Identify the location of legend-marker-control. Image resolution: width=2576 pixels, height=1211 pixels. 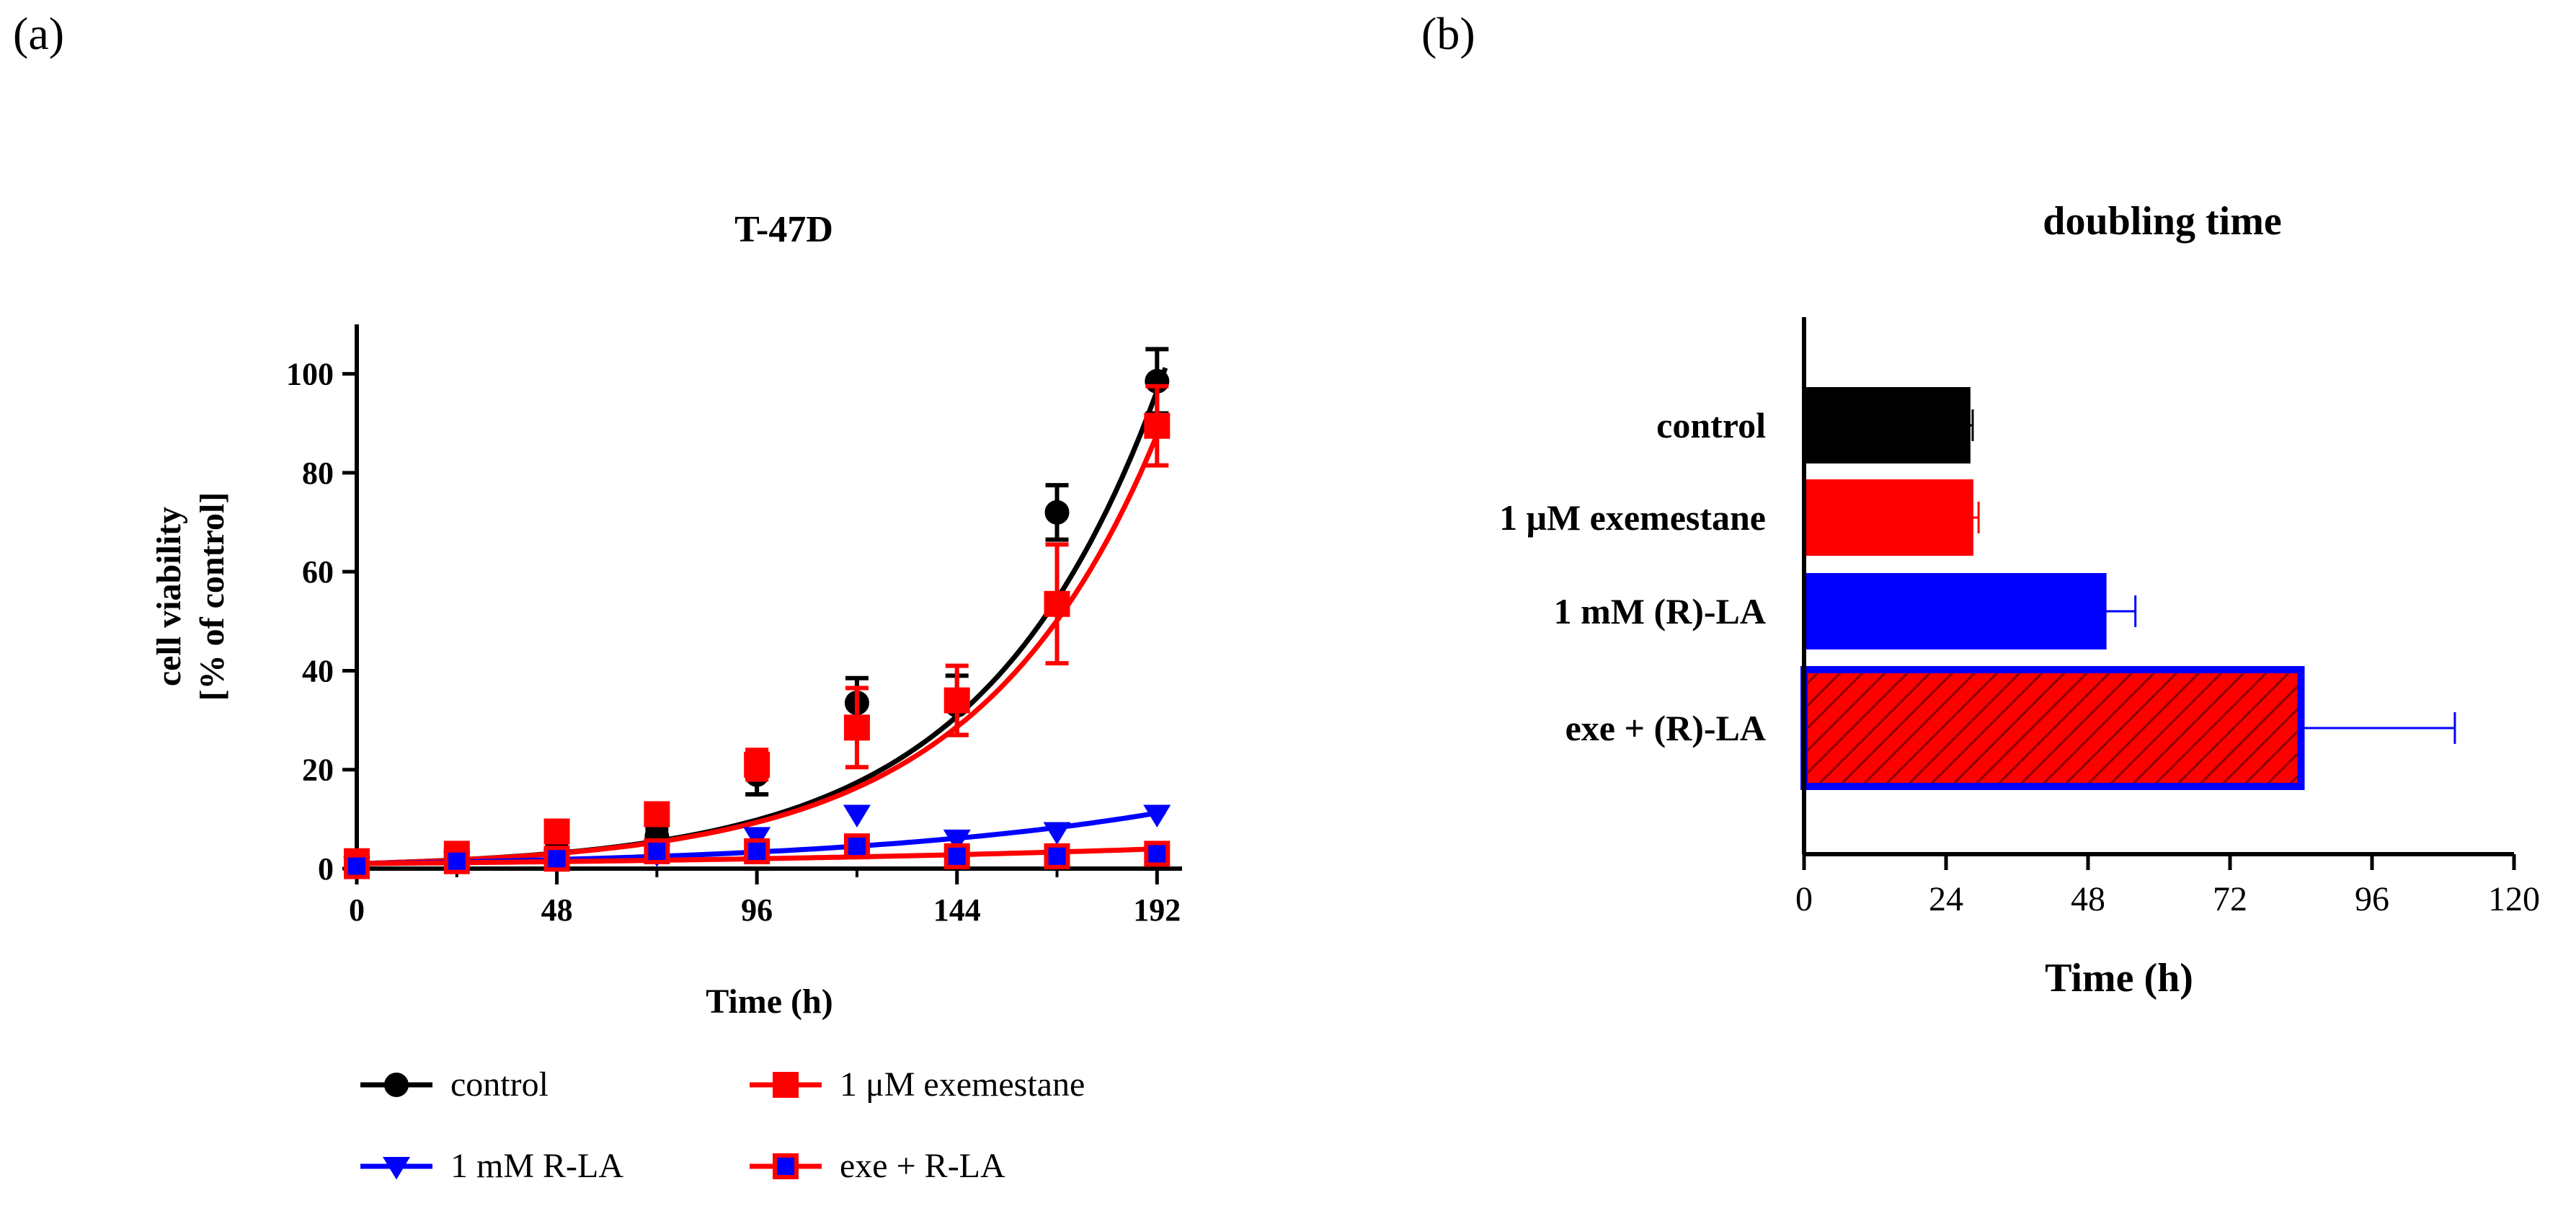
(396, 1085).